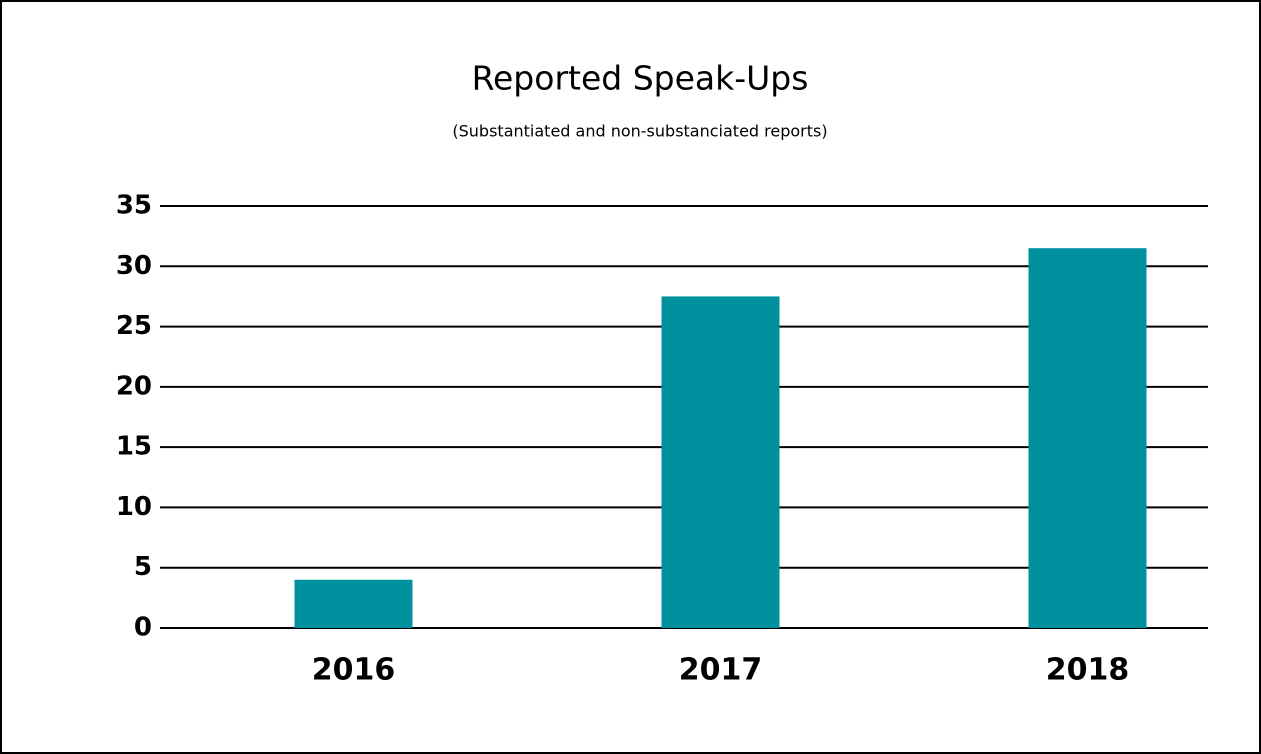 This screenshot has height=754, width=1261. What do you see at coordinates (143, 628) in the screenshot?
I see `y-tick-label: 0` at bounding box center [143, 628].